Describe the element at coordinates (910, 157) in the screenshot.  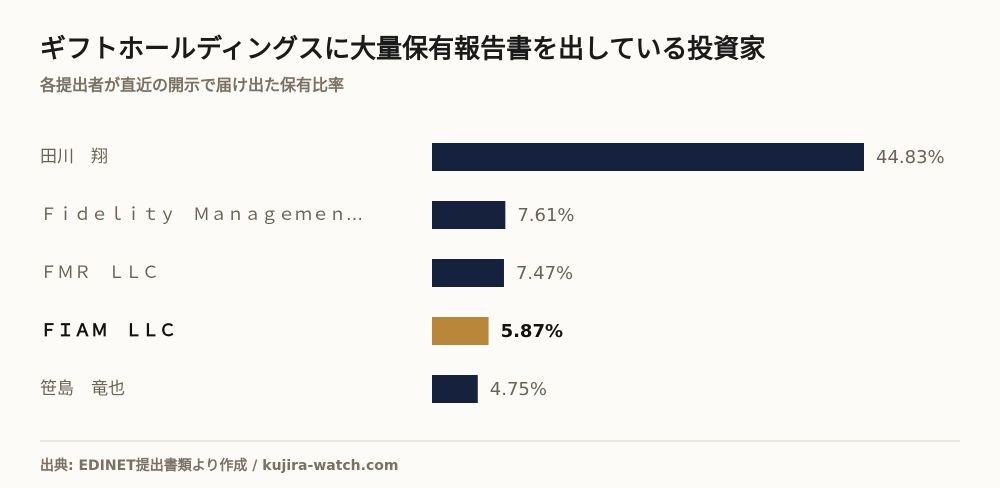
I see `value-label: 44.83%` at that location.